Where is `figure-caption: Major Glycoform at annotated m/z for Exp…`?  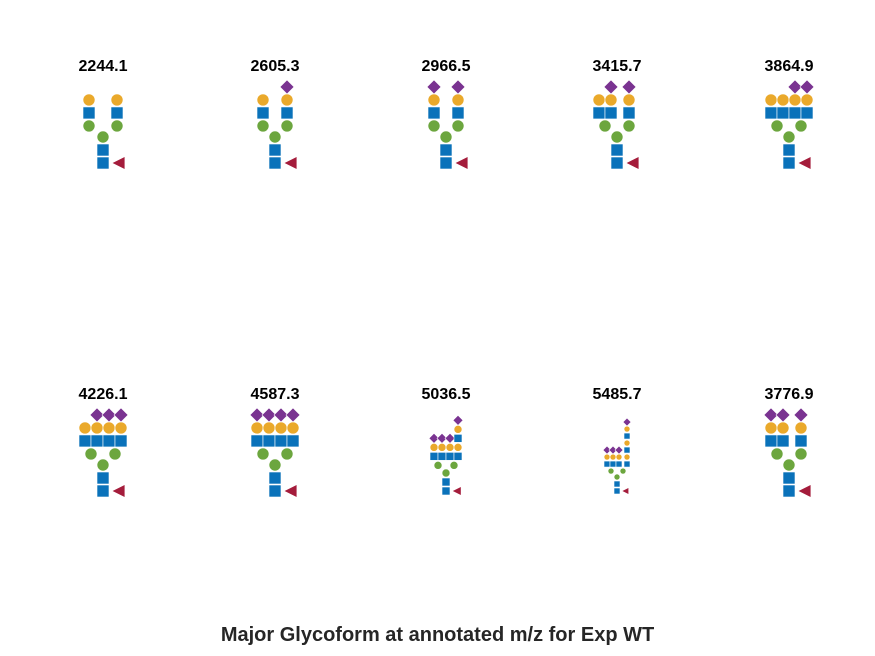
figure-caption: Major Glycoform at annotated m/z for Exp… is located at coordinates (437, 635).